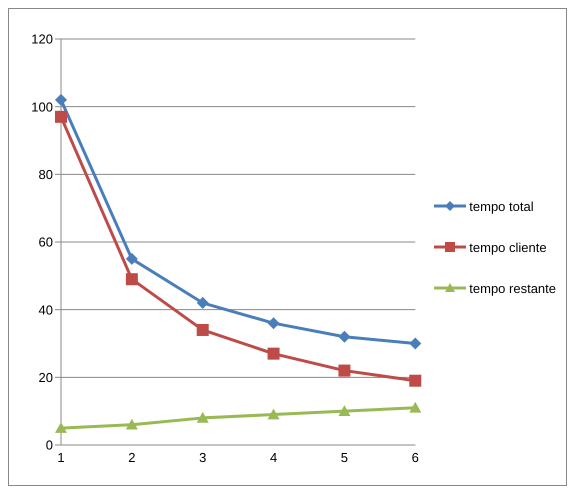  Describe the element at coordinates (415, 458) in the screenshot. I see `x-tick-label: 6` at that location.